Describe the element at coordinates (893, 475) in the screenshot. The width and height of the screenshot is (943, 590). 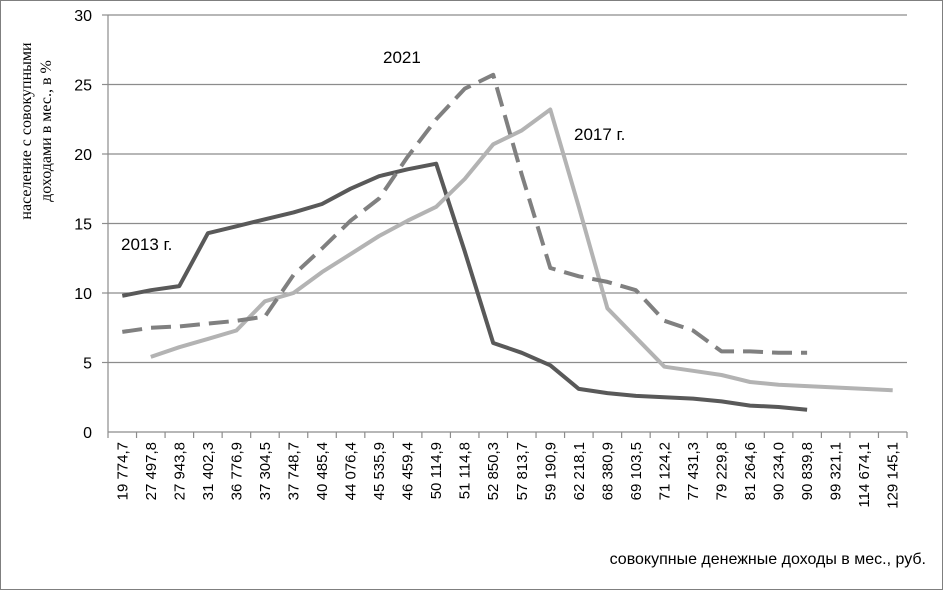
I see `x-tick-label: 129 145,1` at that location.